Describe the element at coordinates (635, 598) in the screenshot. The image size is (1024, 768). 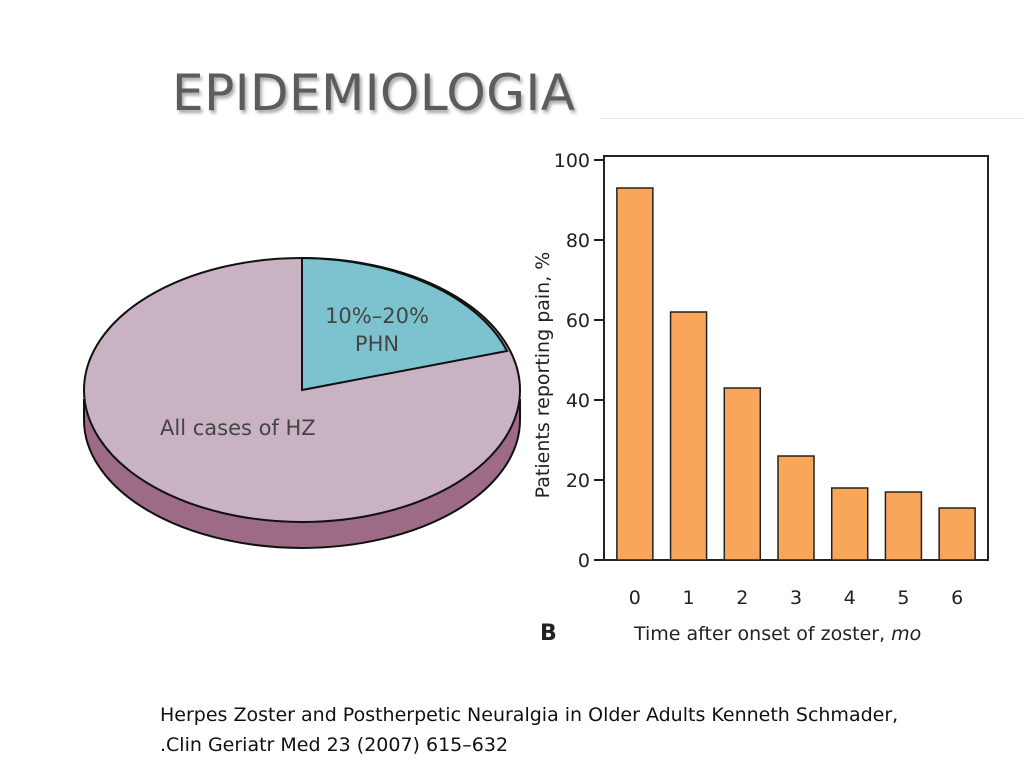
I see `x-tick-label: 0` at that location.